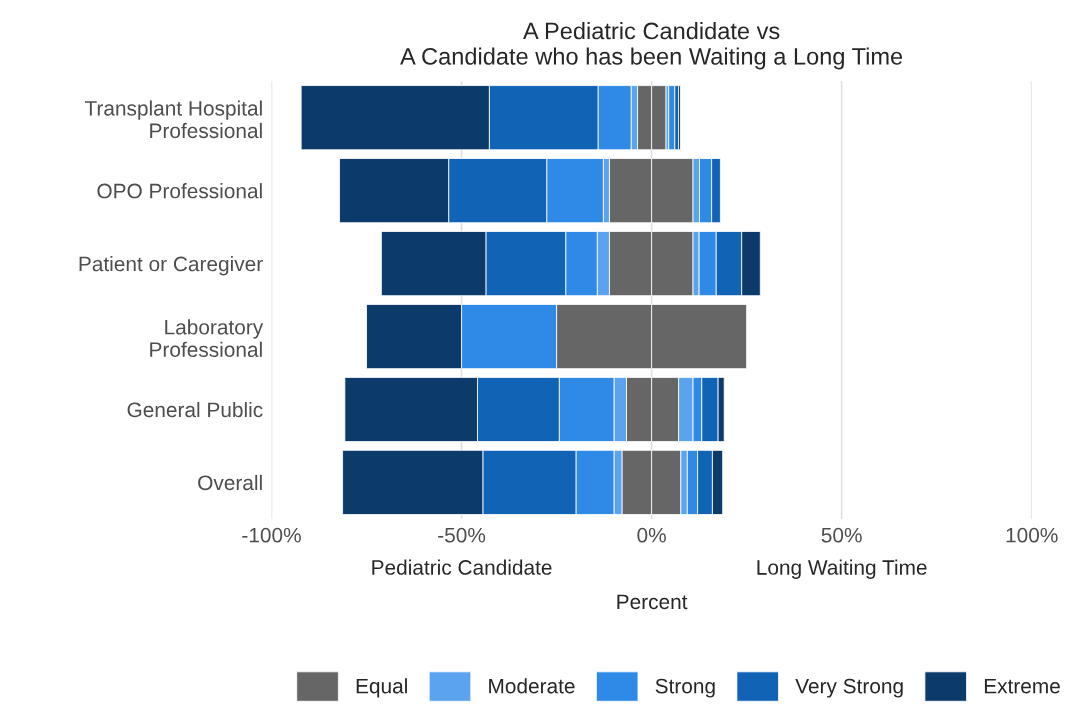  I want to click on x-tick-label: 0%, so click(651, 535).